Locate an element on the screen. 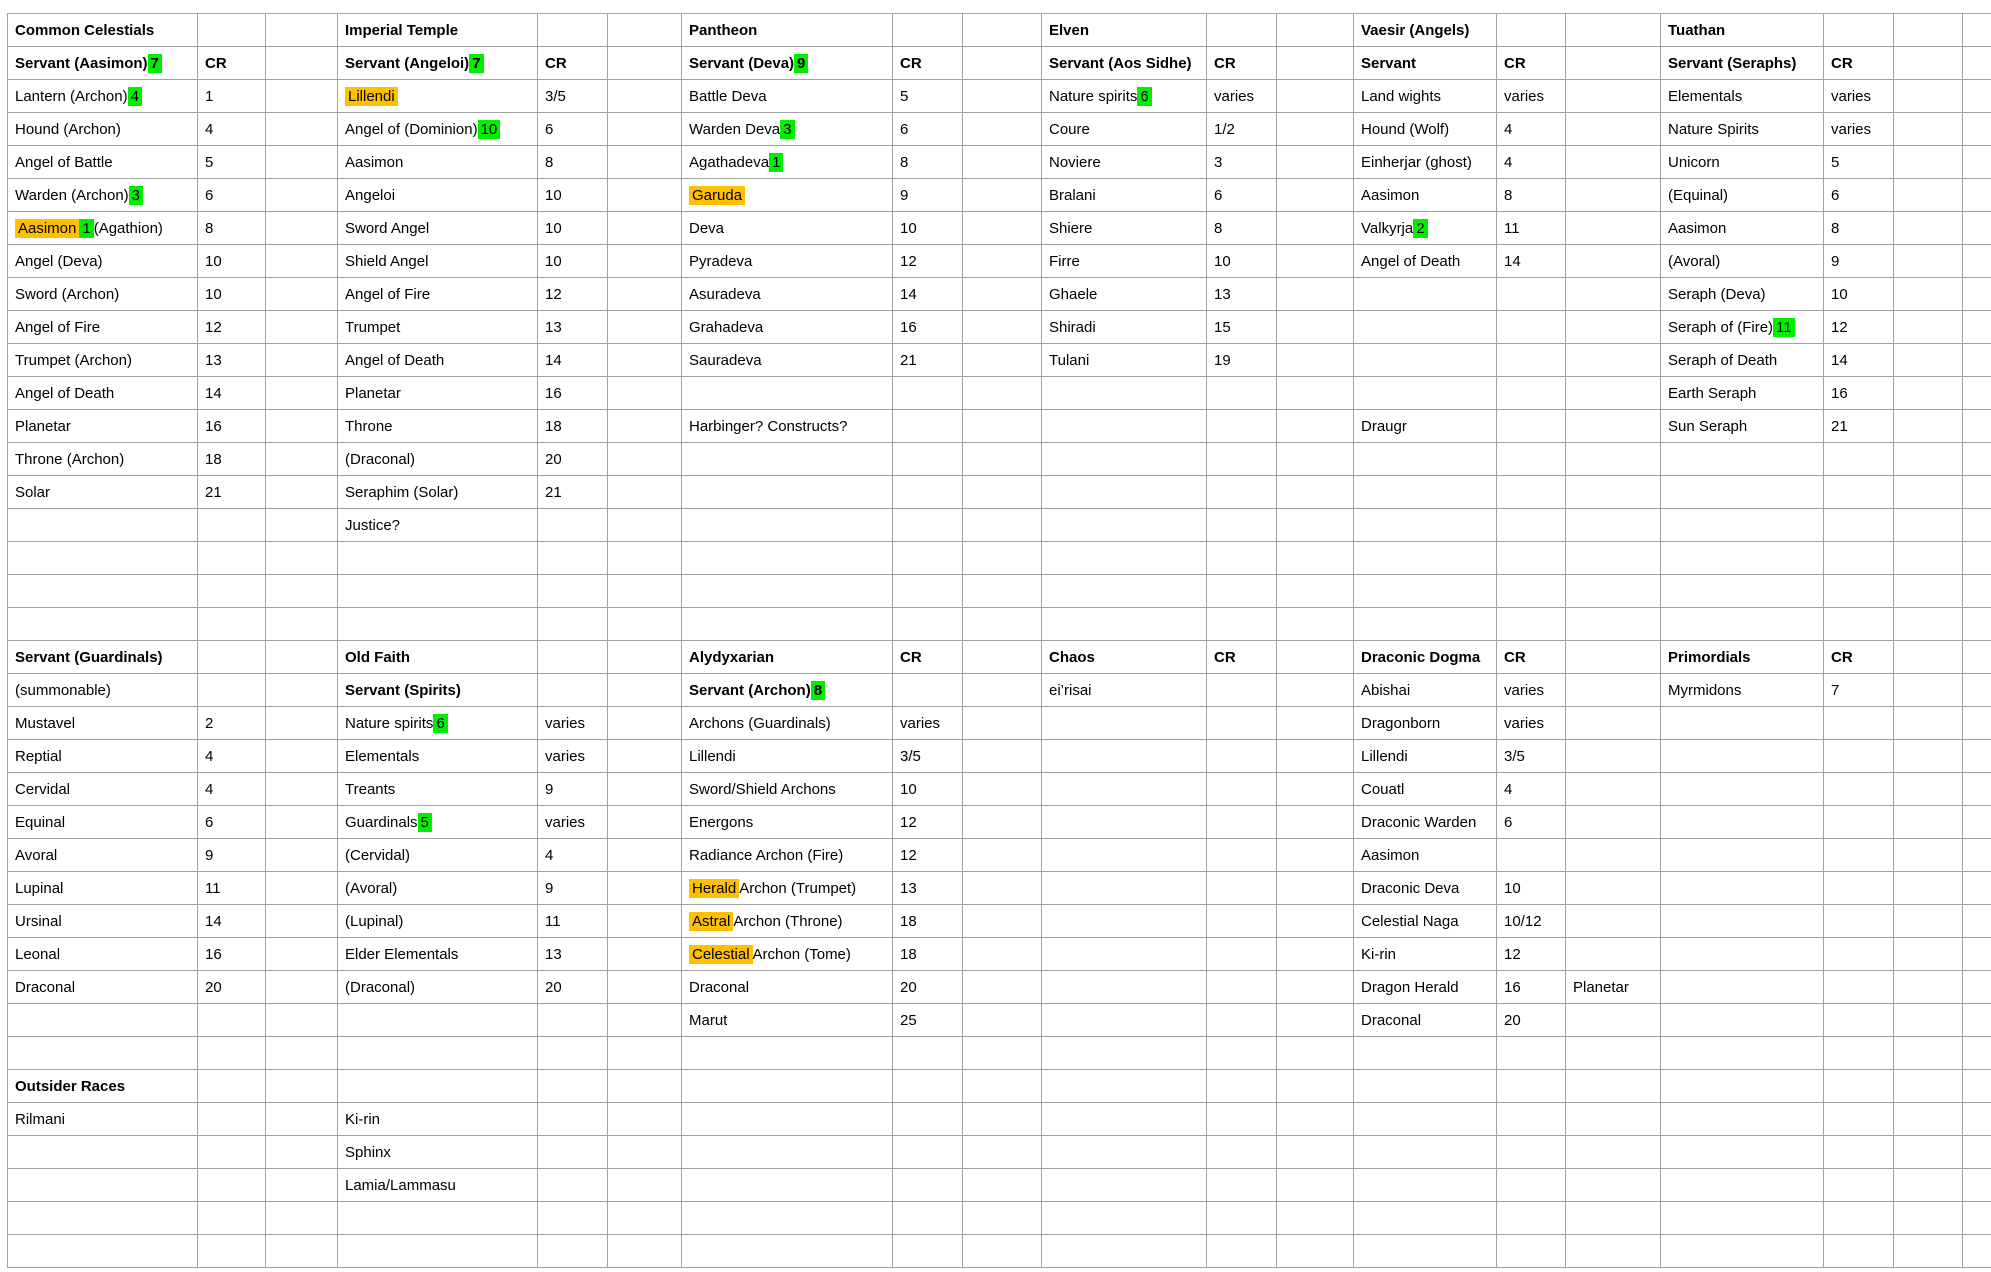  cell-cr5-r5: 8 is located at coordinates (1531, 195).